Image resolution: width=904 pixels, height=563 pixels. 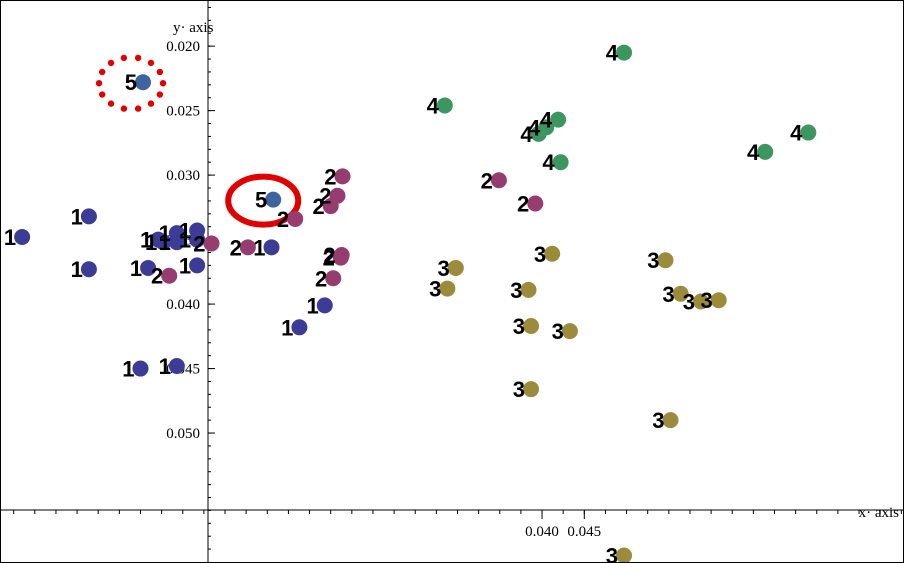 I want to click on solid-highlight-circle, so click(x=263, y=200).